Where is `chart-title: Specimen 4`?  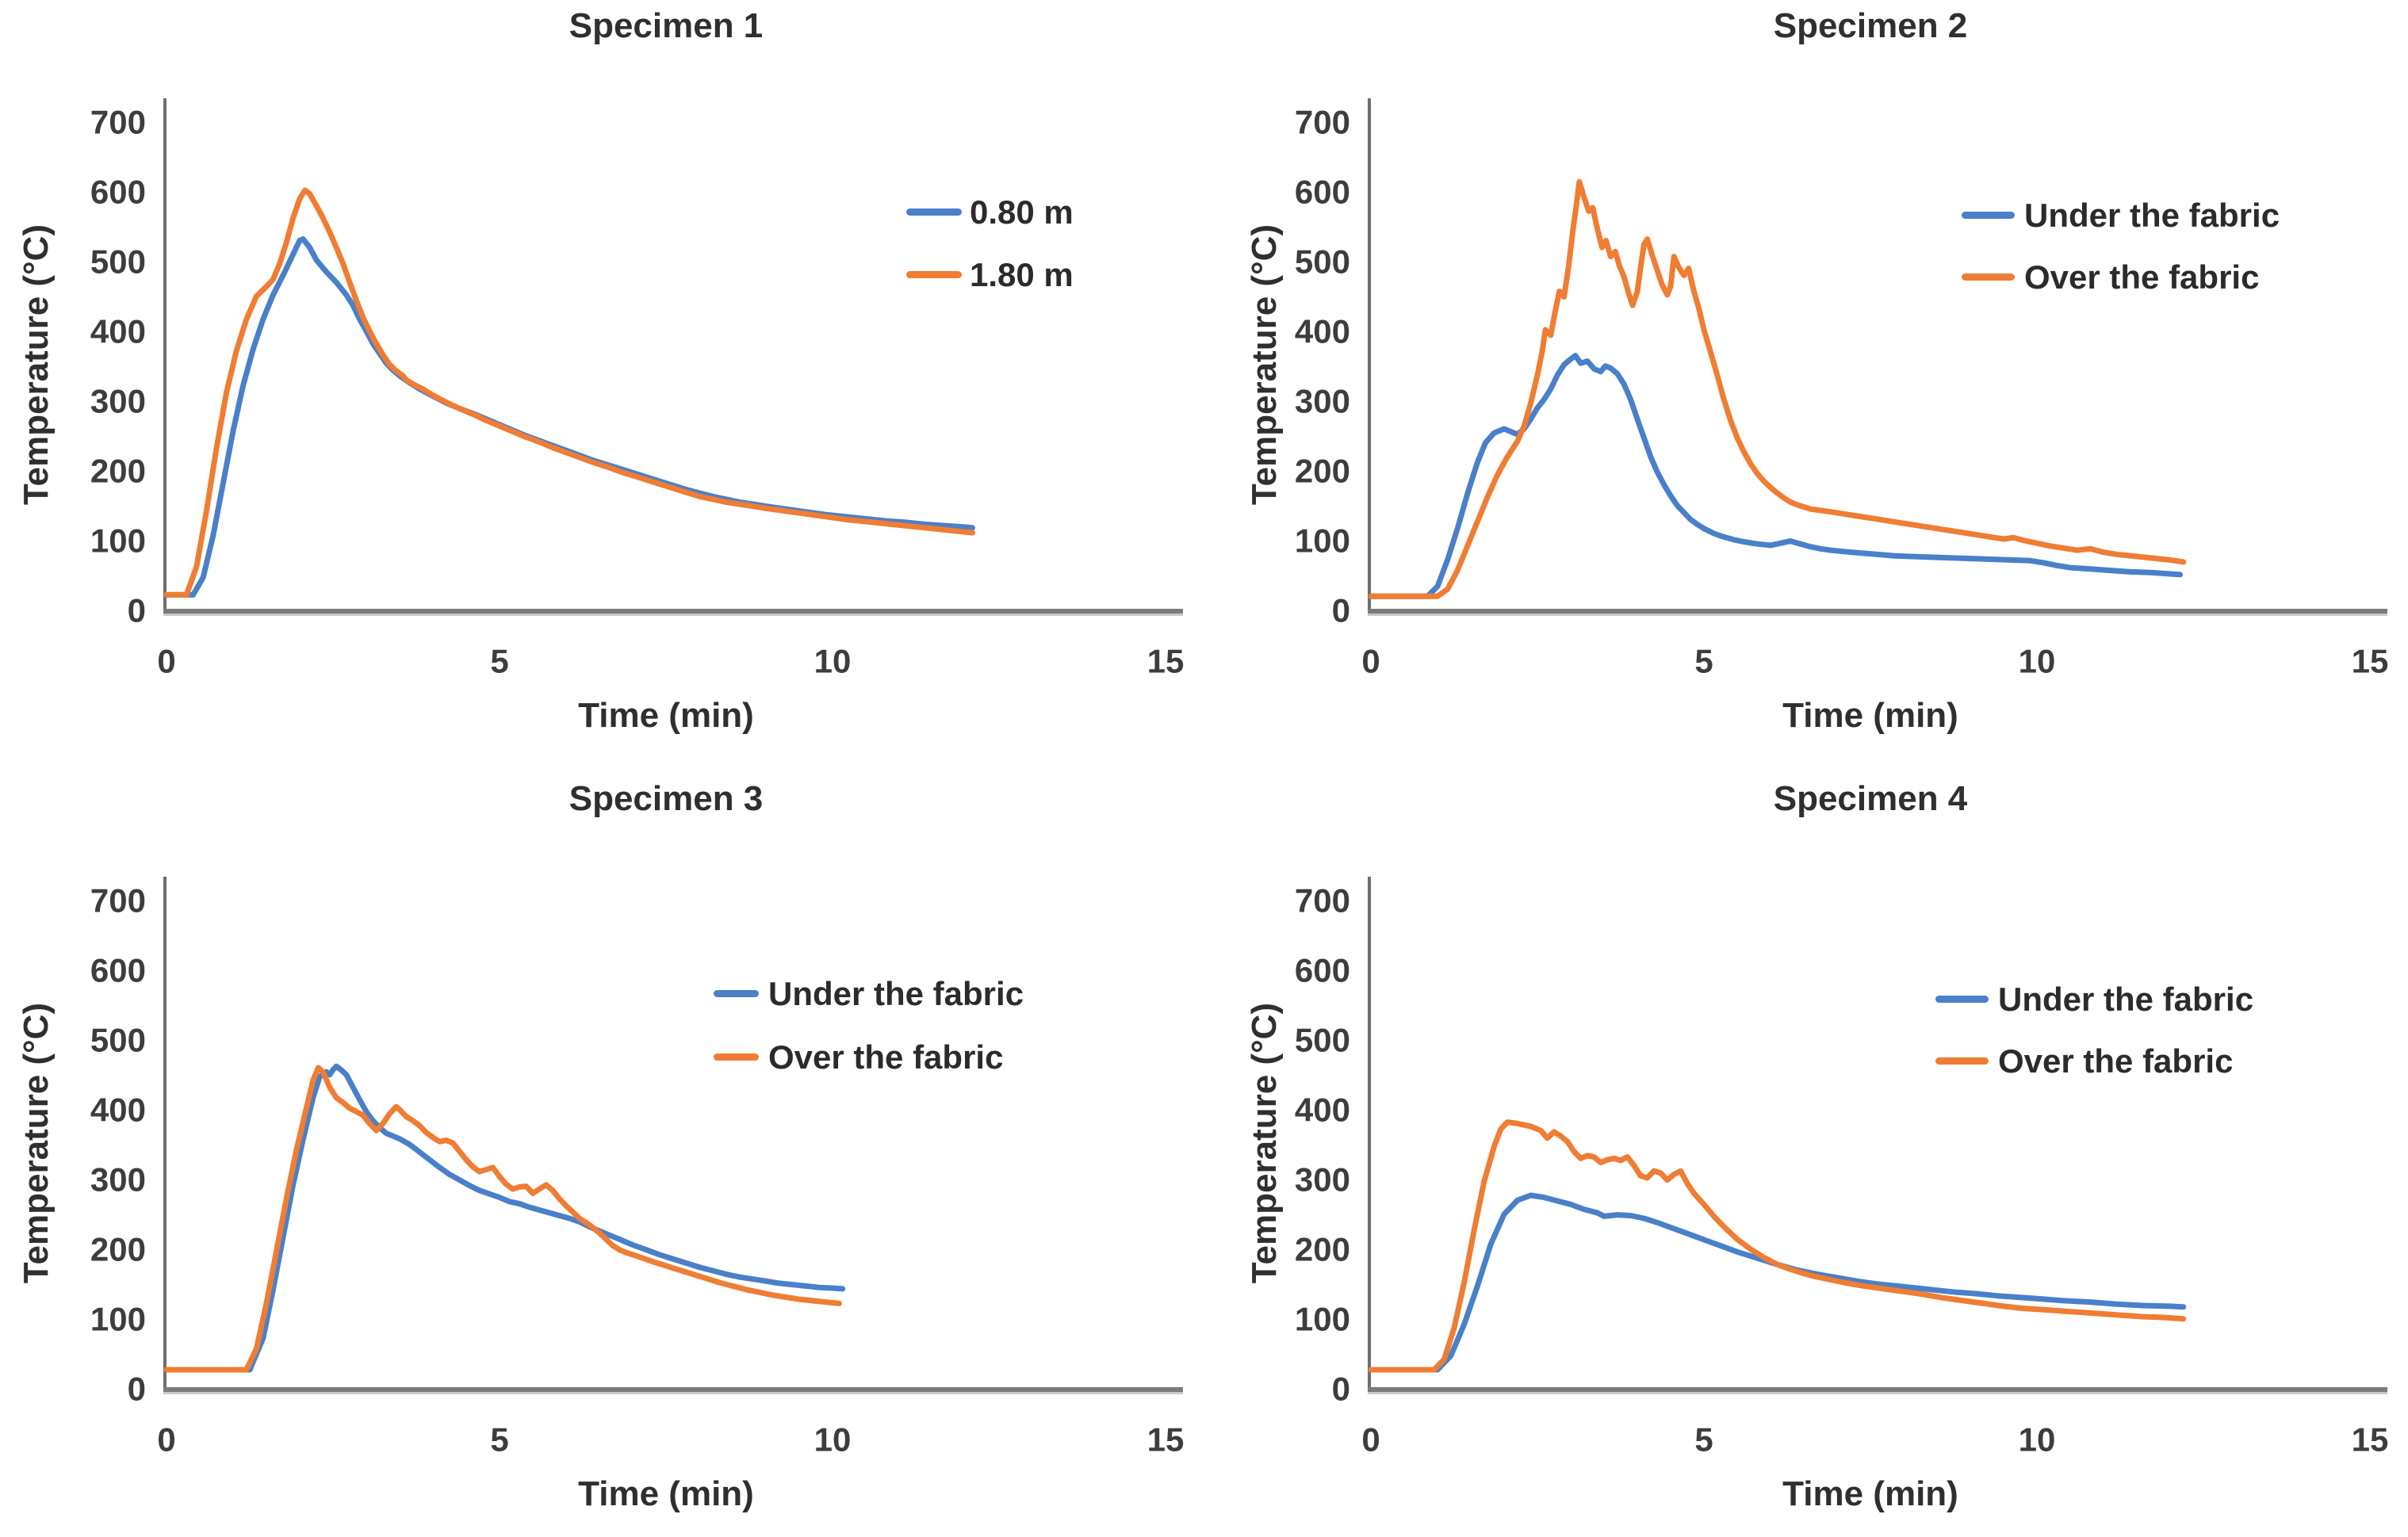 chart-title: Specimen 4 is located at coordinates (1870, 798).